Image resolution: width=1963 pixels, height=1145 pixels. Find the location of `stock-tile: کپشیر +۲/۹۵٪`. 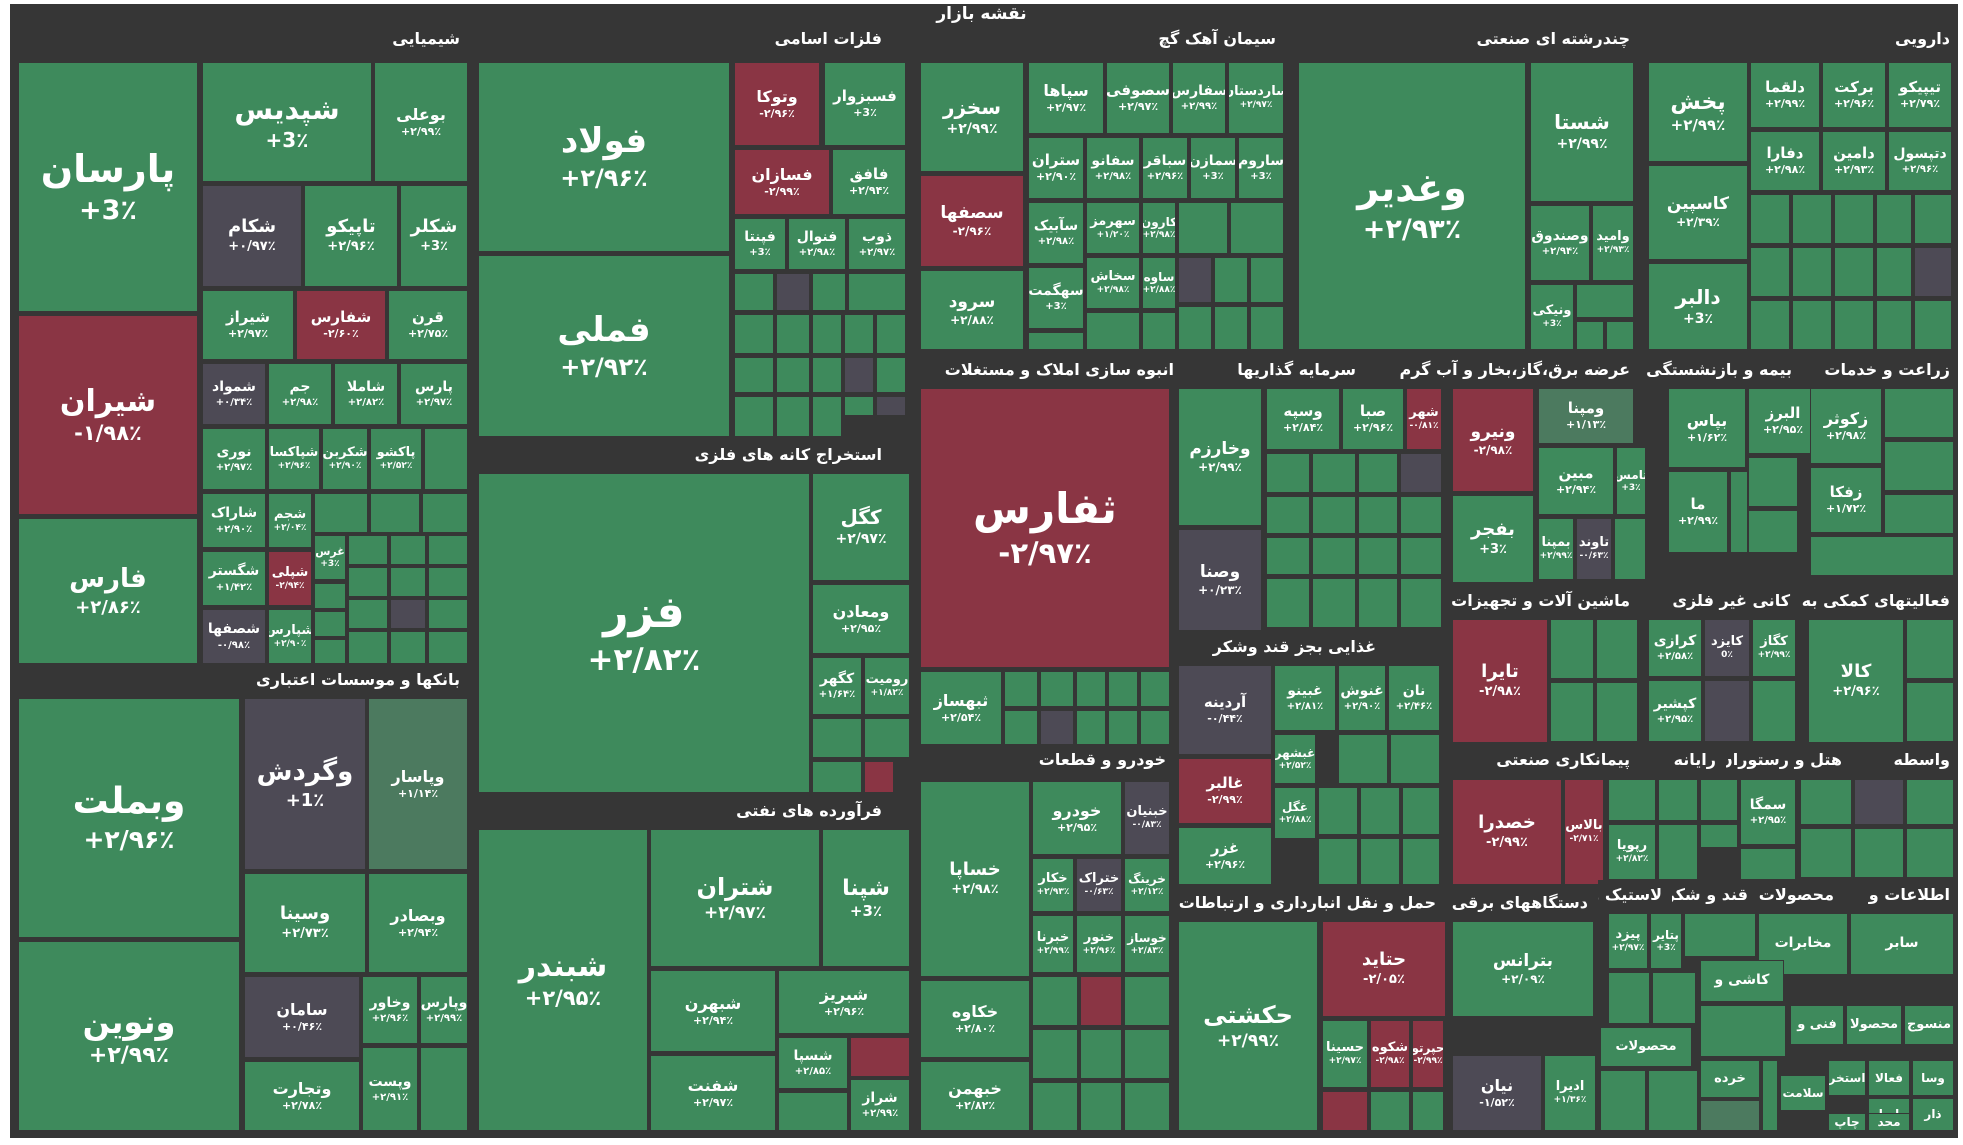

stock-tile: کپشیر +۲/۹۵٪ is located at coordinates (1675, 711).